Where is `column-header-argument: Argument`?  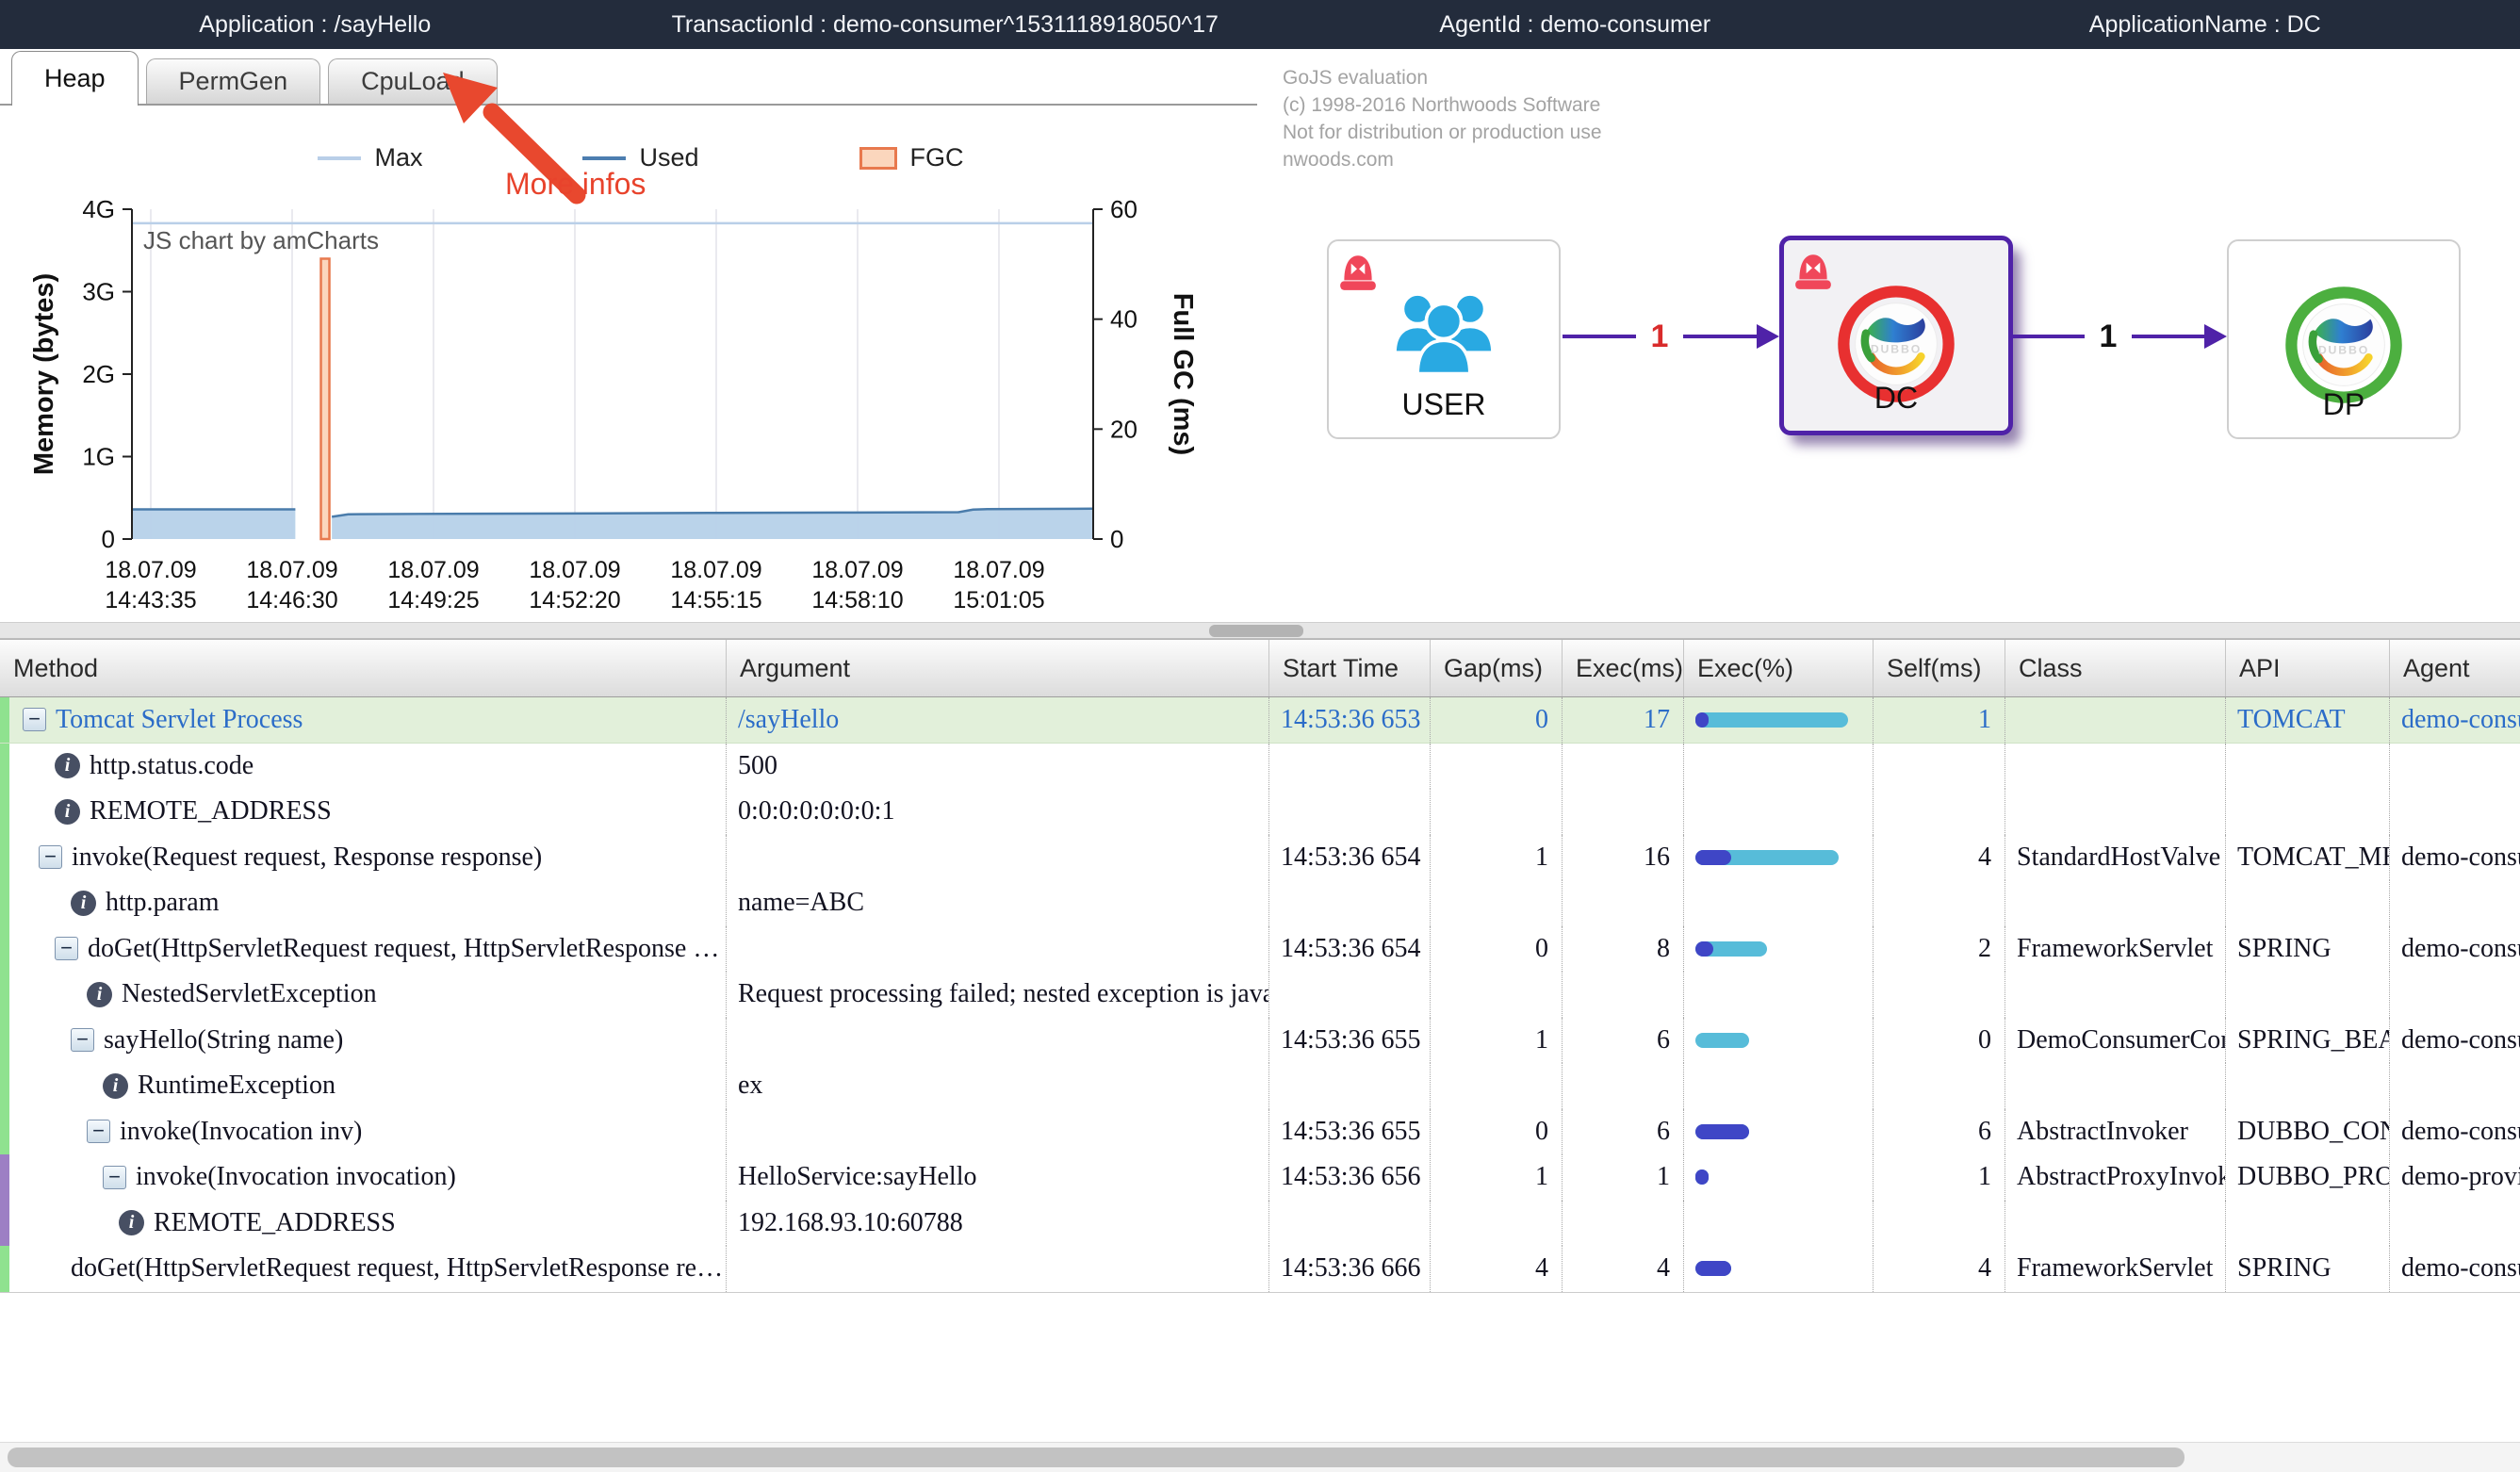 column-header-argument: Argument is located at coordinates (998, 668).